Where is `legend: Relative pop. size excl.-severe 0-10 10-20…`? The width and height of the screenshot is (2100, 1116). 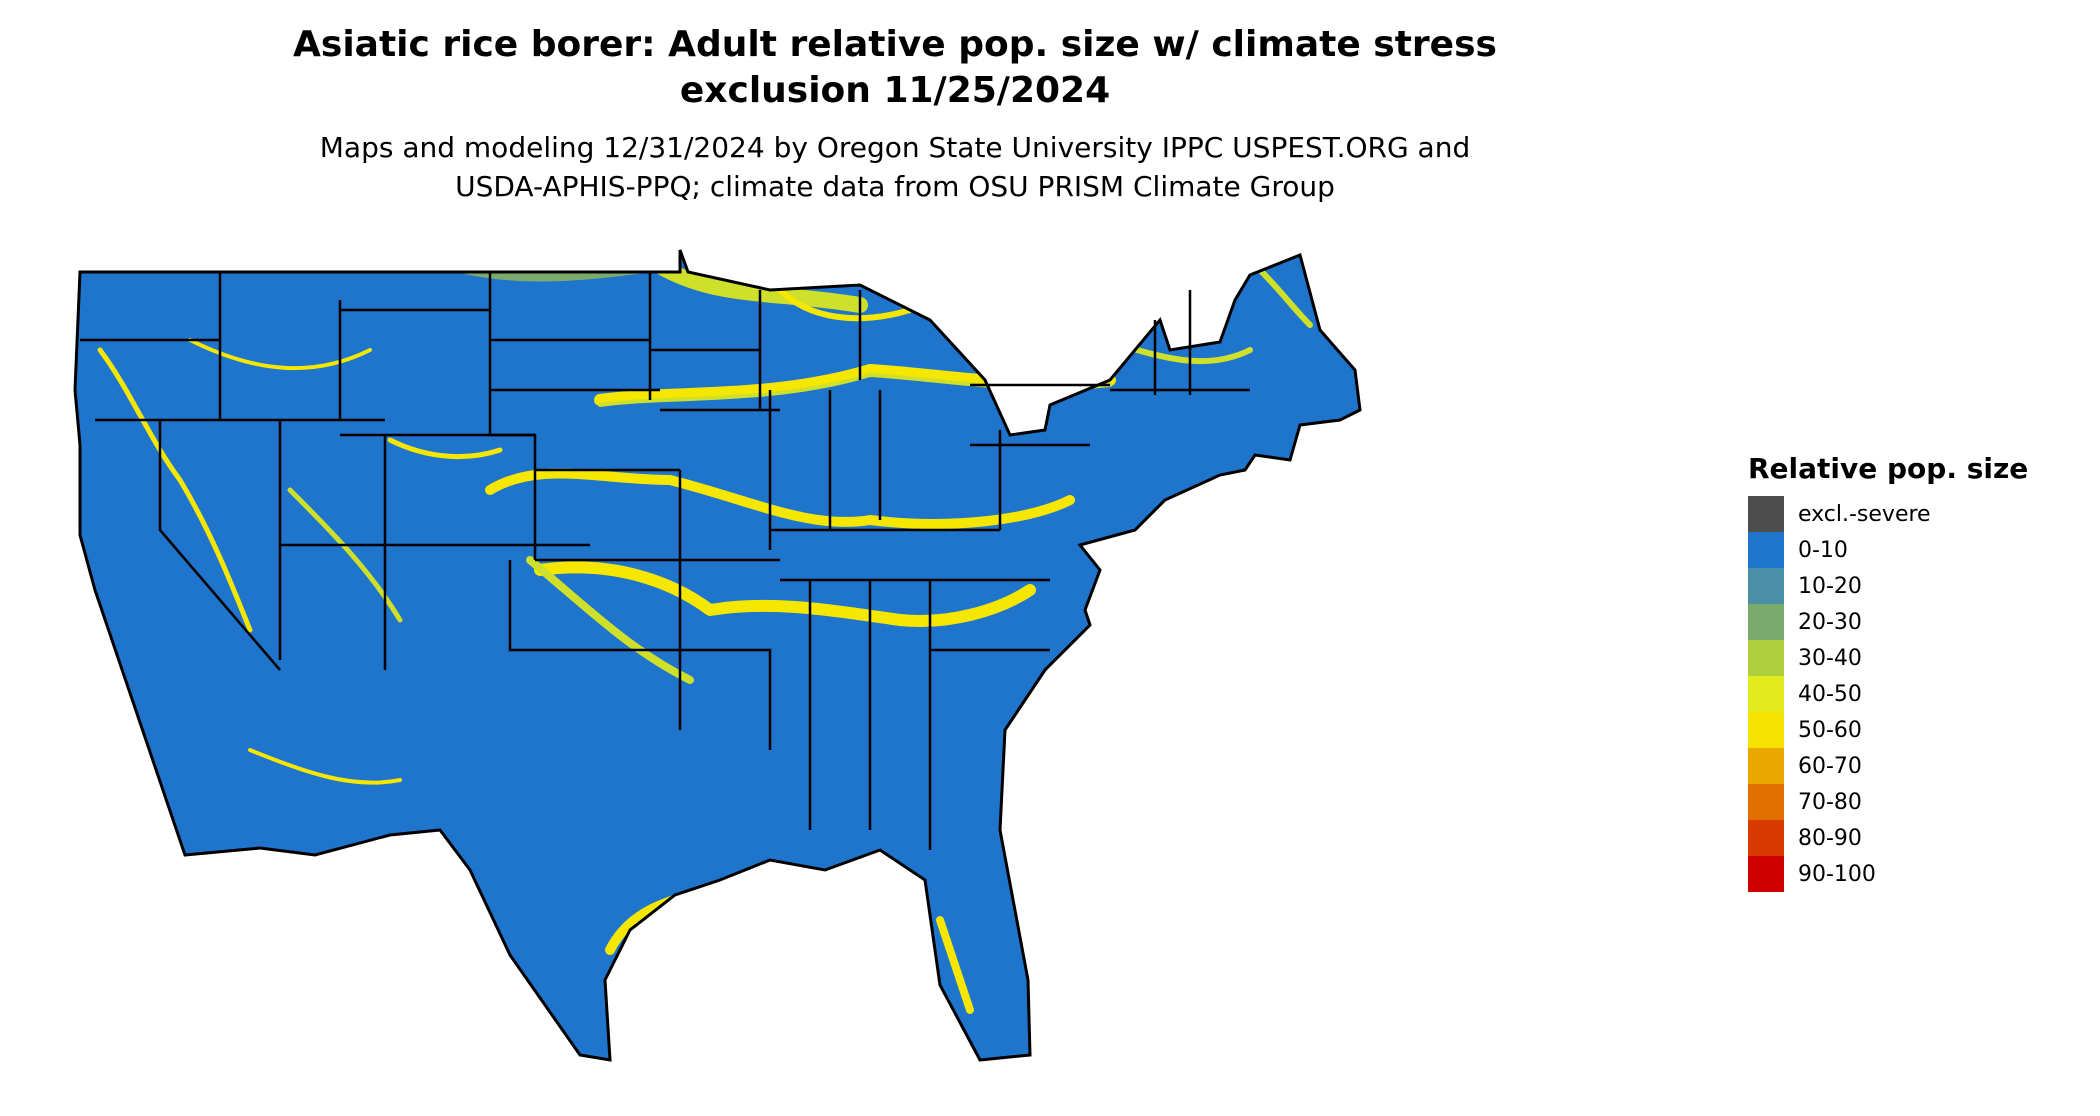
legend: Relative pop. size excl.-severe 0-10 10-20… is located at coordinates (1918, 672).